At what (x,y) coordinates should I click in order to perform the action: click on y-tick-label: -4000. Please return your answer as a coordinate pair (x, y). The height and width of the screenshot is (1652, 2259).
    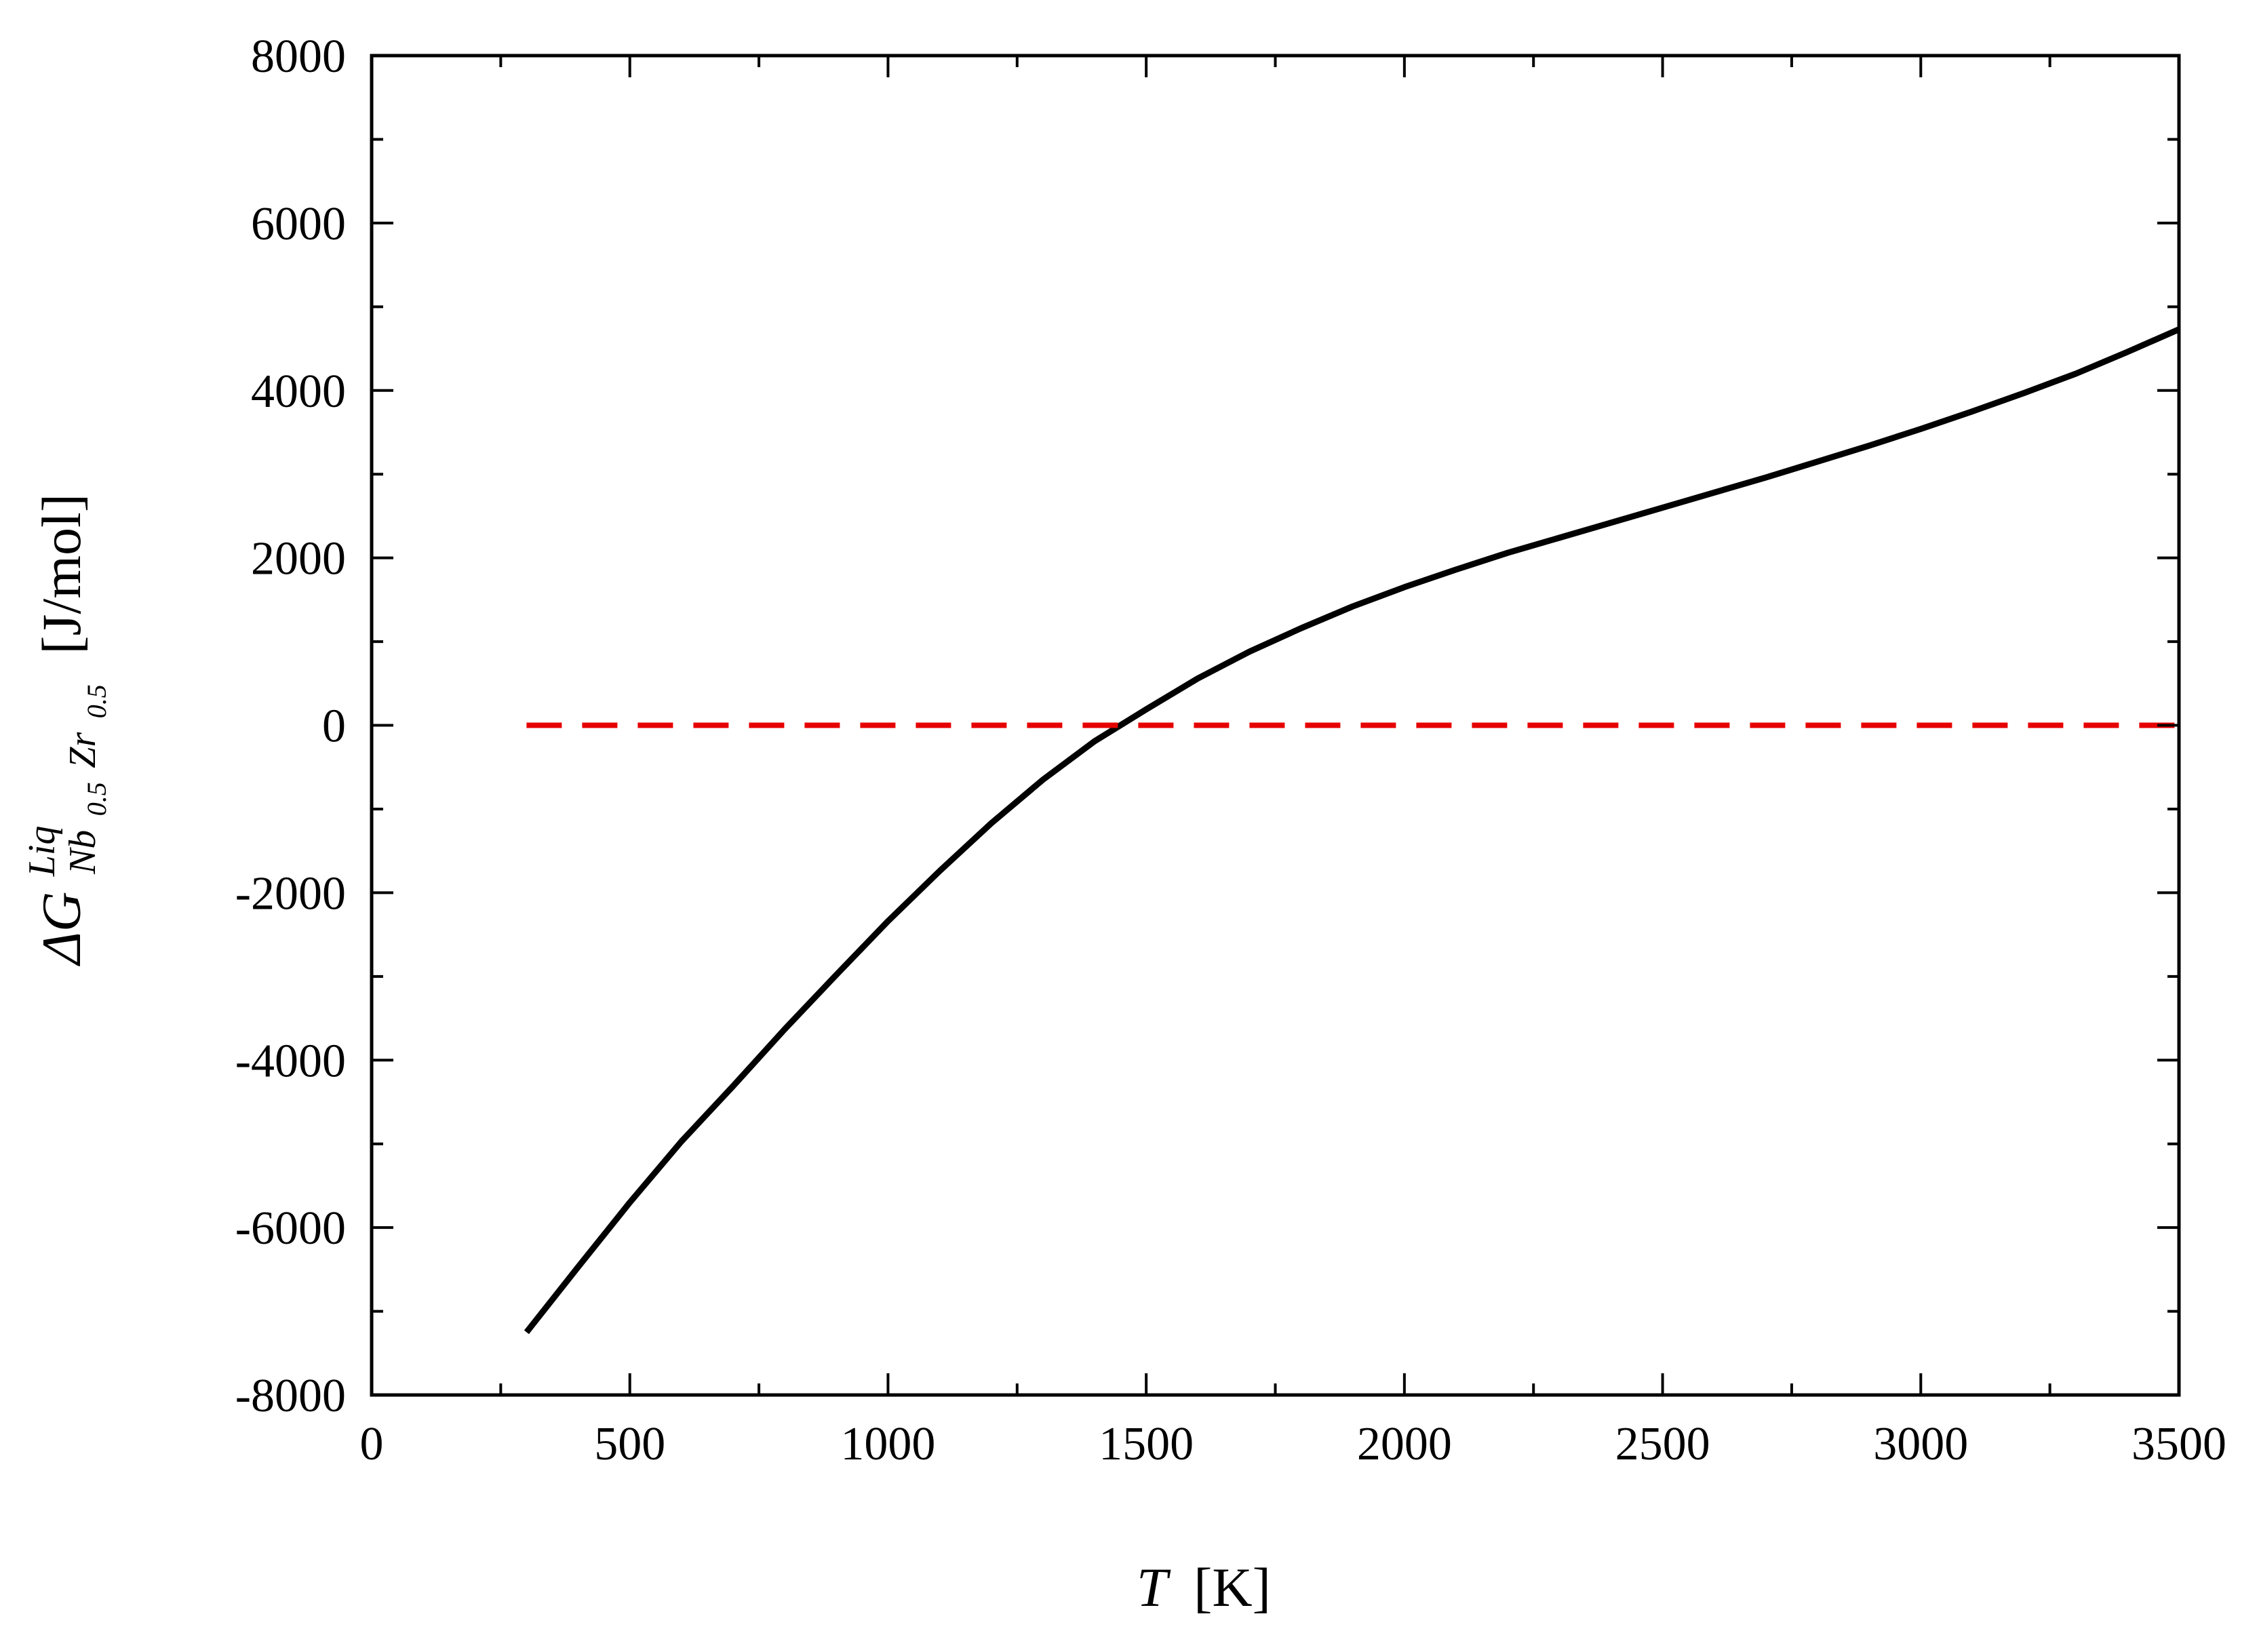
    Looking at the image, I should click on (291, 1061).